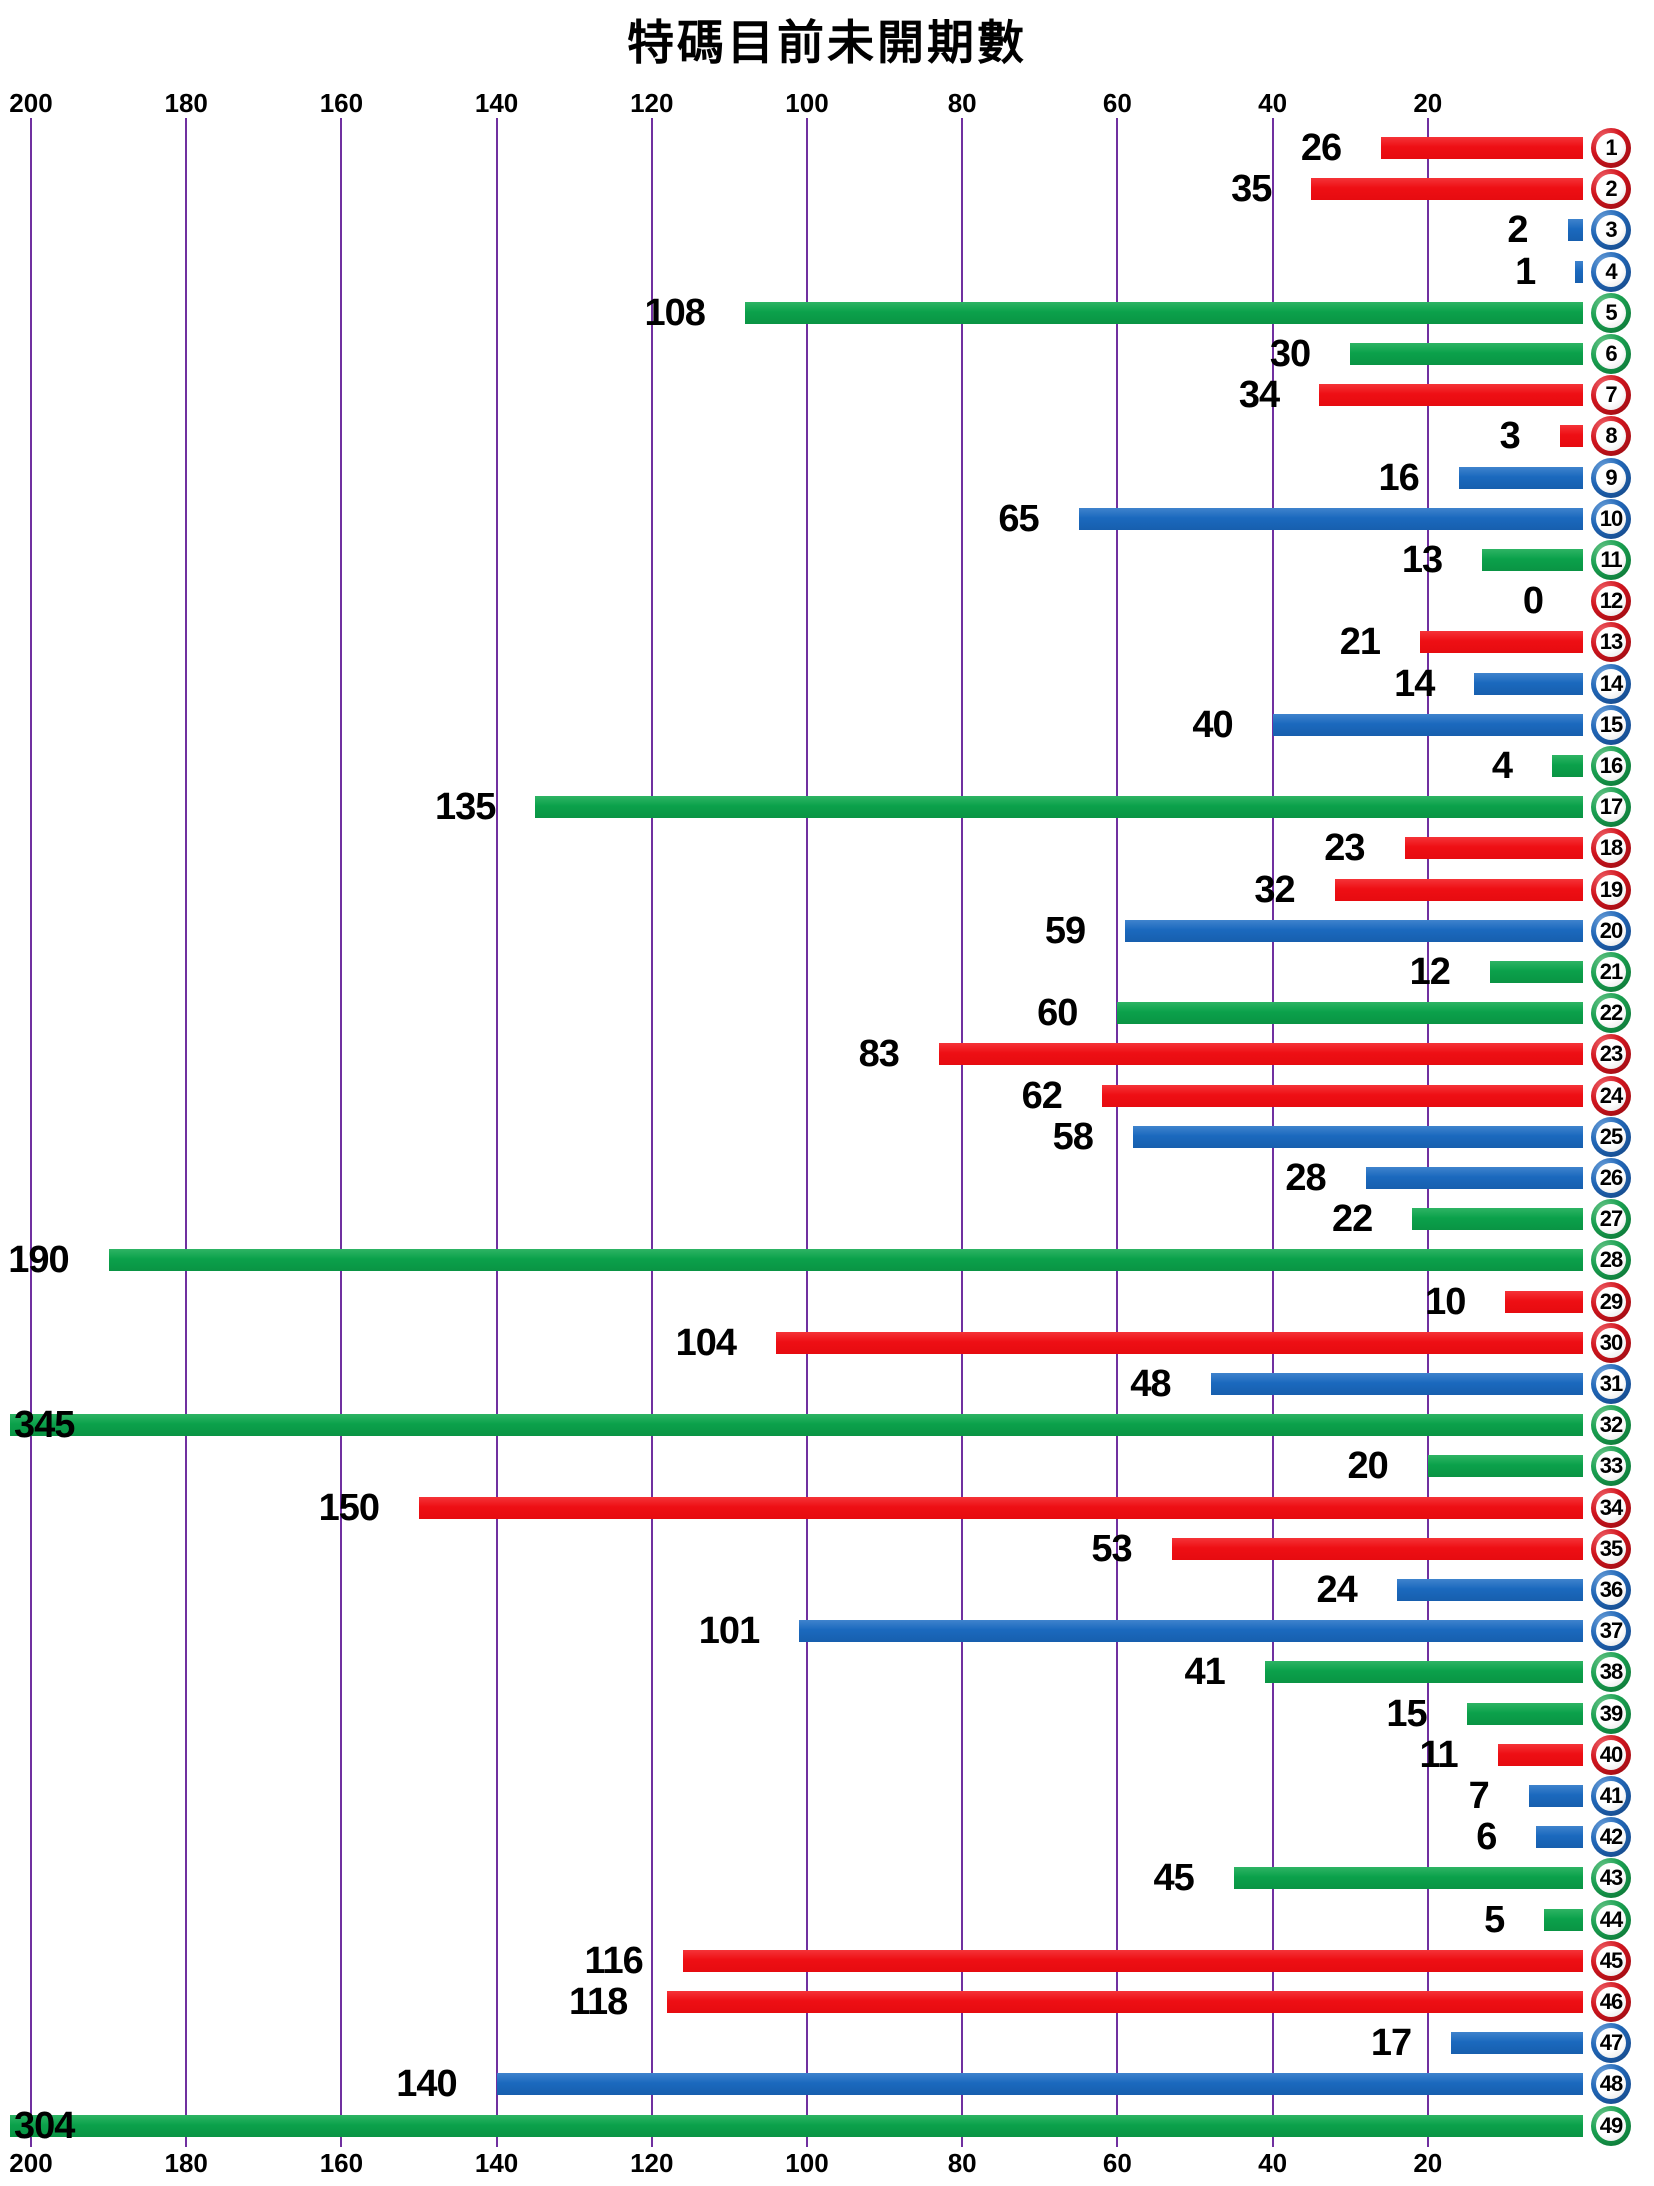 This screenshot has height=2186, width=1654. I want to click on axis-tick-top: 40, so click(1273, 103).